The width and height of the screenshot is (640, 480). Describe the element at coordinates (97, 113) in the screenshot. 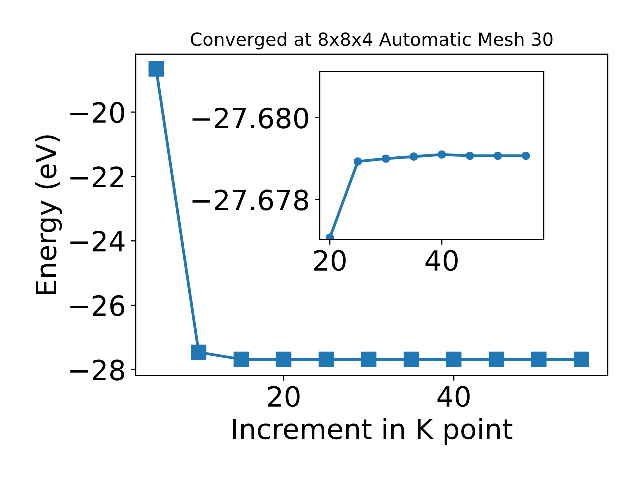

I see `y-tick-label: −20` at that location.